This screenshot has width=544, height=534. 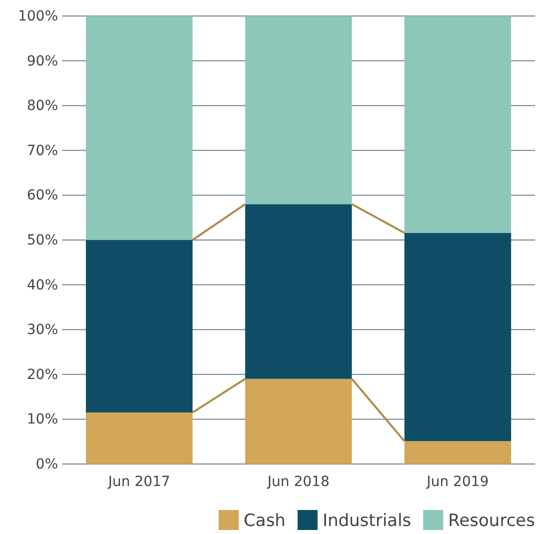 What do you see at coordinates (457, 482) in the screenshot?
I see `x-tick-label: Jun 2019` at bounding box center [457, 482].